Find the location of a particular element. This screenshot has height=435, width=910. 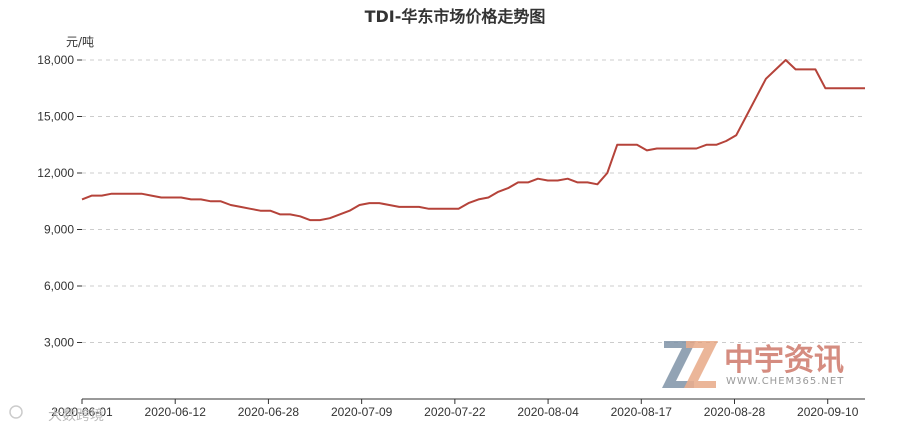

y-tick-label: 12,000 is located at coordinates (55, 173).